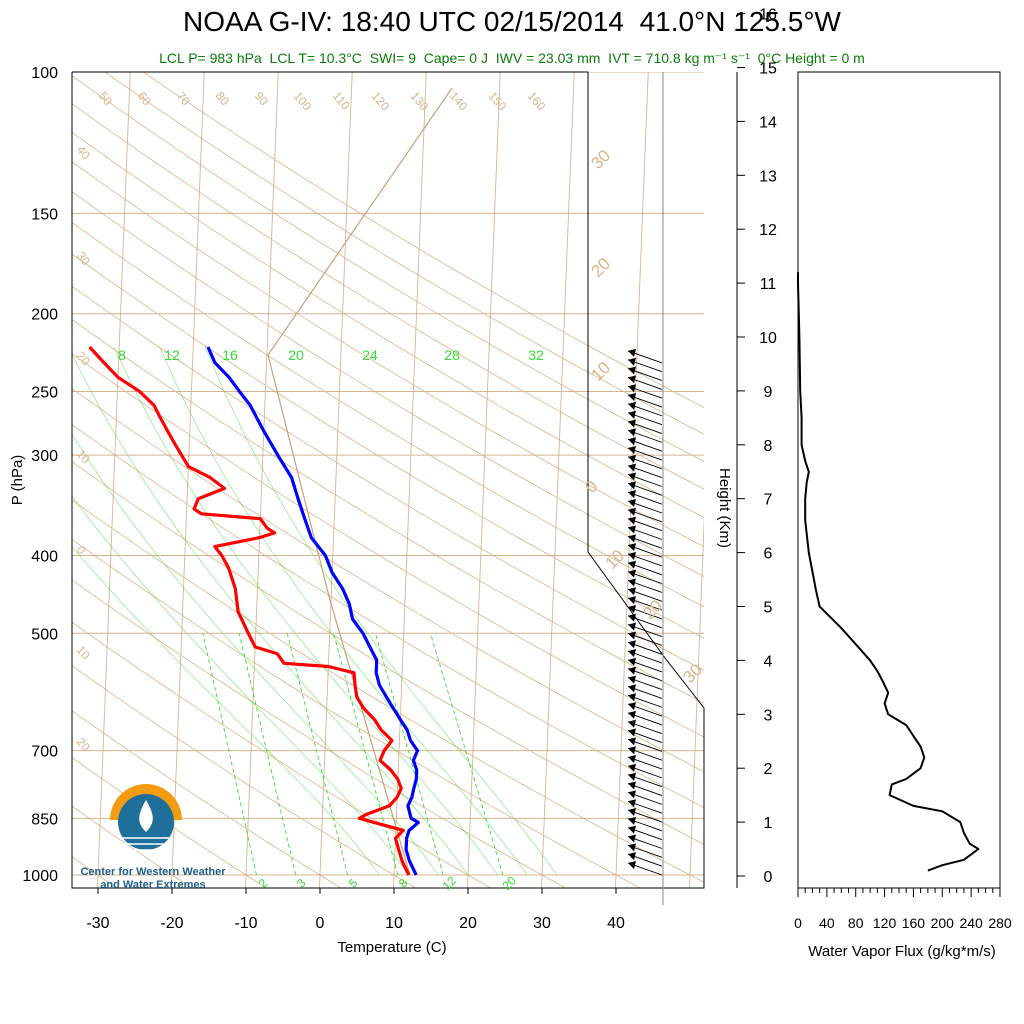 The image size is (1024, 1024). Describe the element at coordinates (184, 98) in the screenshot. I see `isotherm-label: 70` at that location.